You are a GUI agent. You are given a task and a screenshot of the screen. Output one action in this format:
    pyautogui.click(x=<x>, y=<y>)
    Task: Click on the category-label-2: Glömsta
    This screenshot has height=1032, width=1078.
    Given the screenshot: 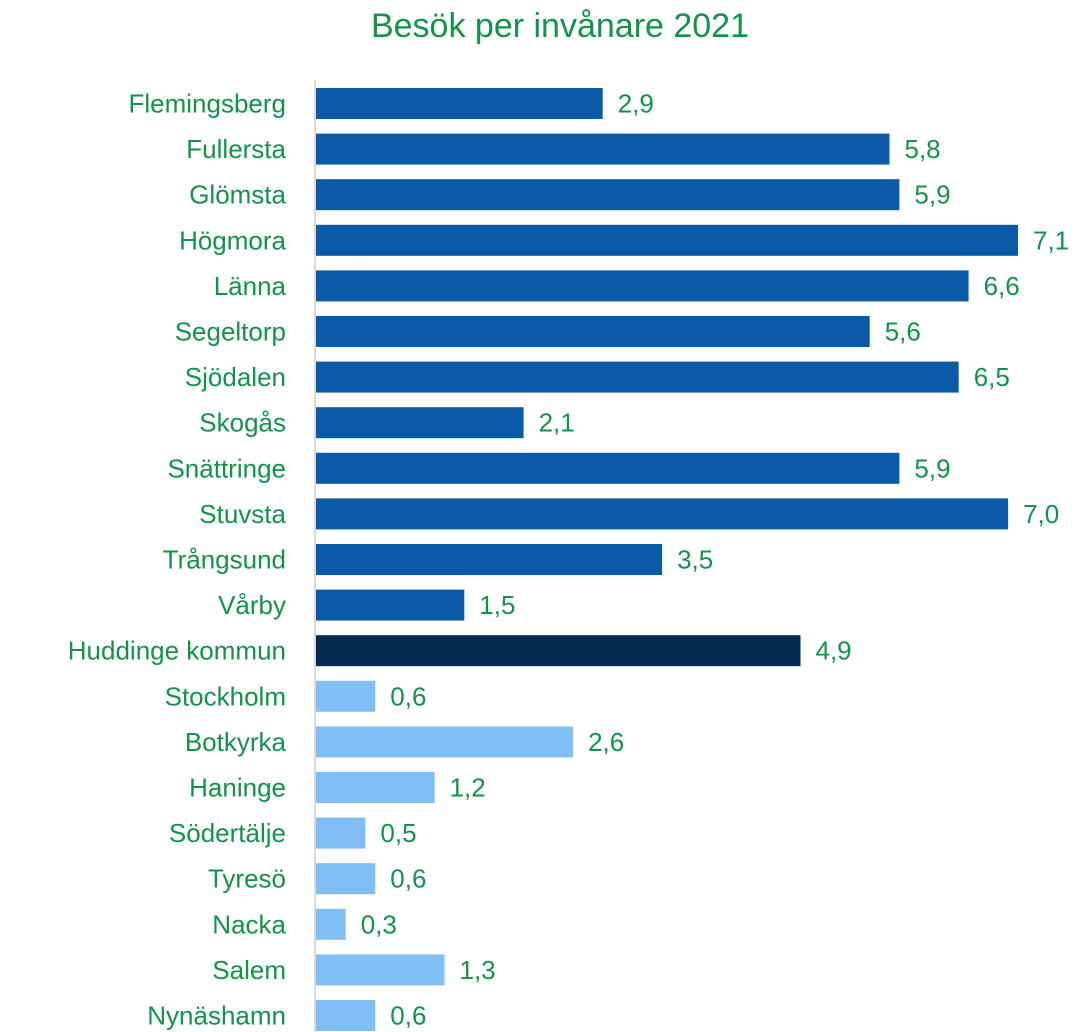 What is the action you would take?
    pyautogui.click(x=237, y=195)
    